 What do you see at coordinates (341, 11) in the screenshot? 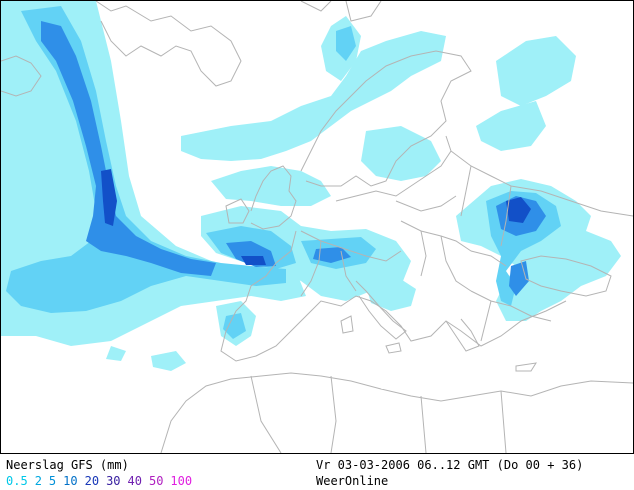
I see `coastline-svalbard` at bounding box center [341, 11].